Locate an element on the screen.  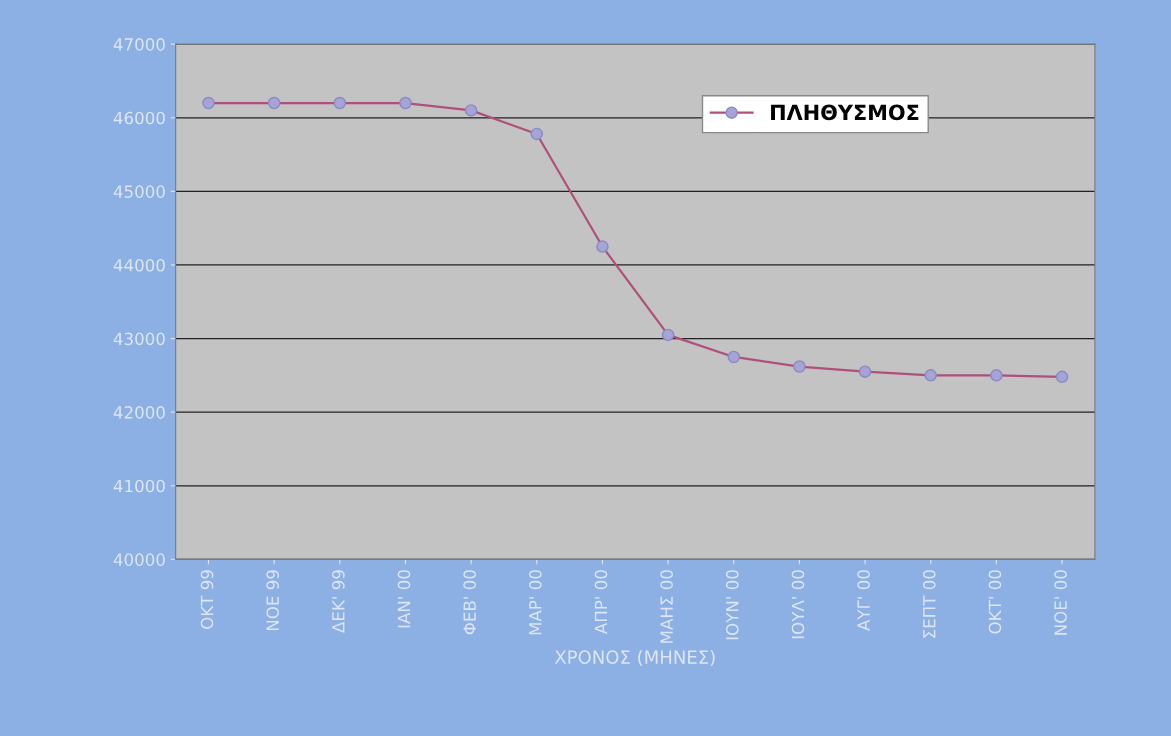
y-tick-label: 40000 is located at coordinates (139, 559).